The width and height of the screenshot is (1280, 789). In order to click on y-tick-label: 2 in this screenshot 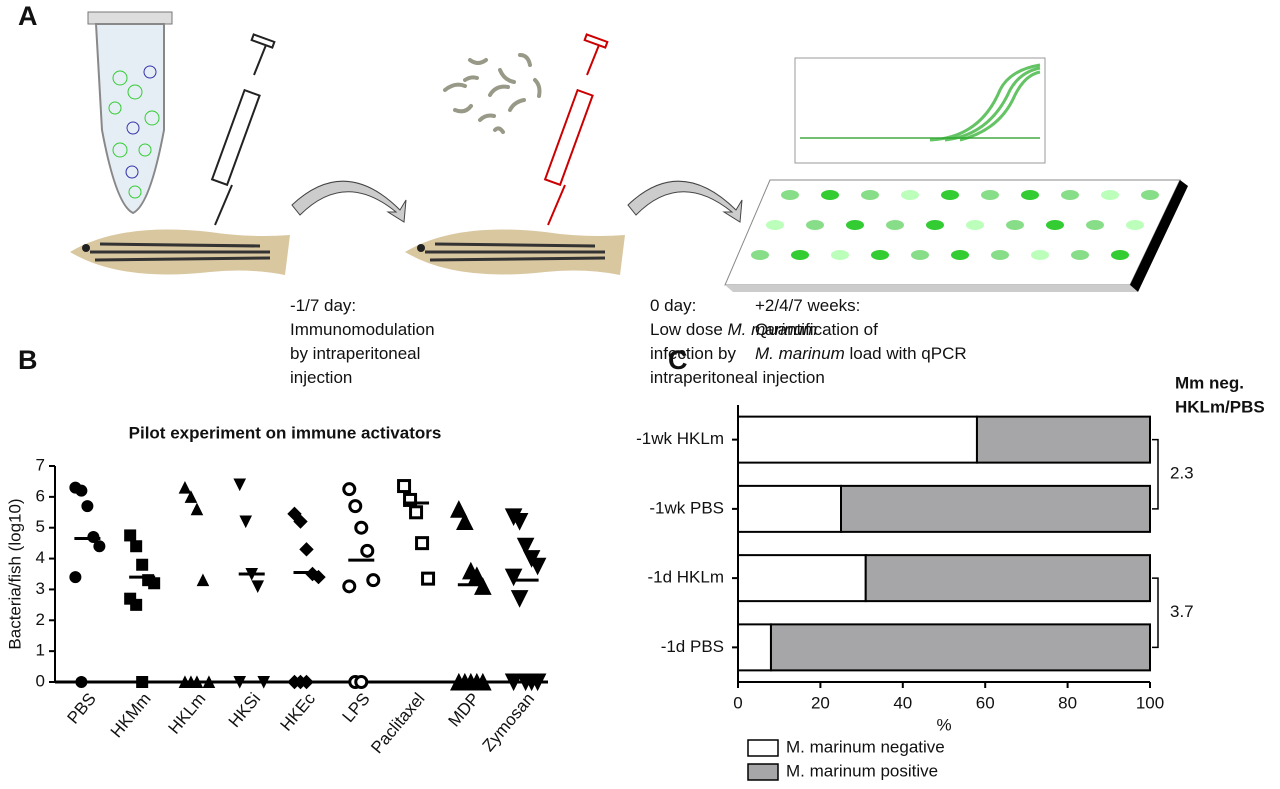, I will do `click(40, 619)`.